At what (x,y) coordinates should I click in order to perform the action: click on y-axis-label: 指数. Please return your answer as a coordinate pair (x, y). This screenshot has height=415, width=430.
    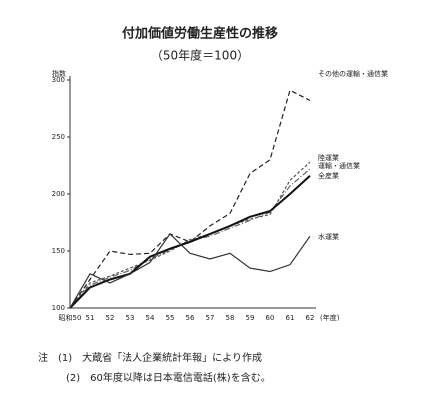
    Looking at the image, I should click on (59, 73).